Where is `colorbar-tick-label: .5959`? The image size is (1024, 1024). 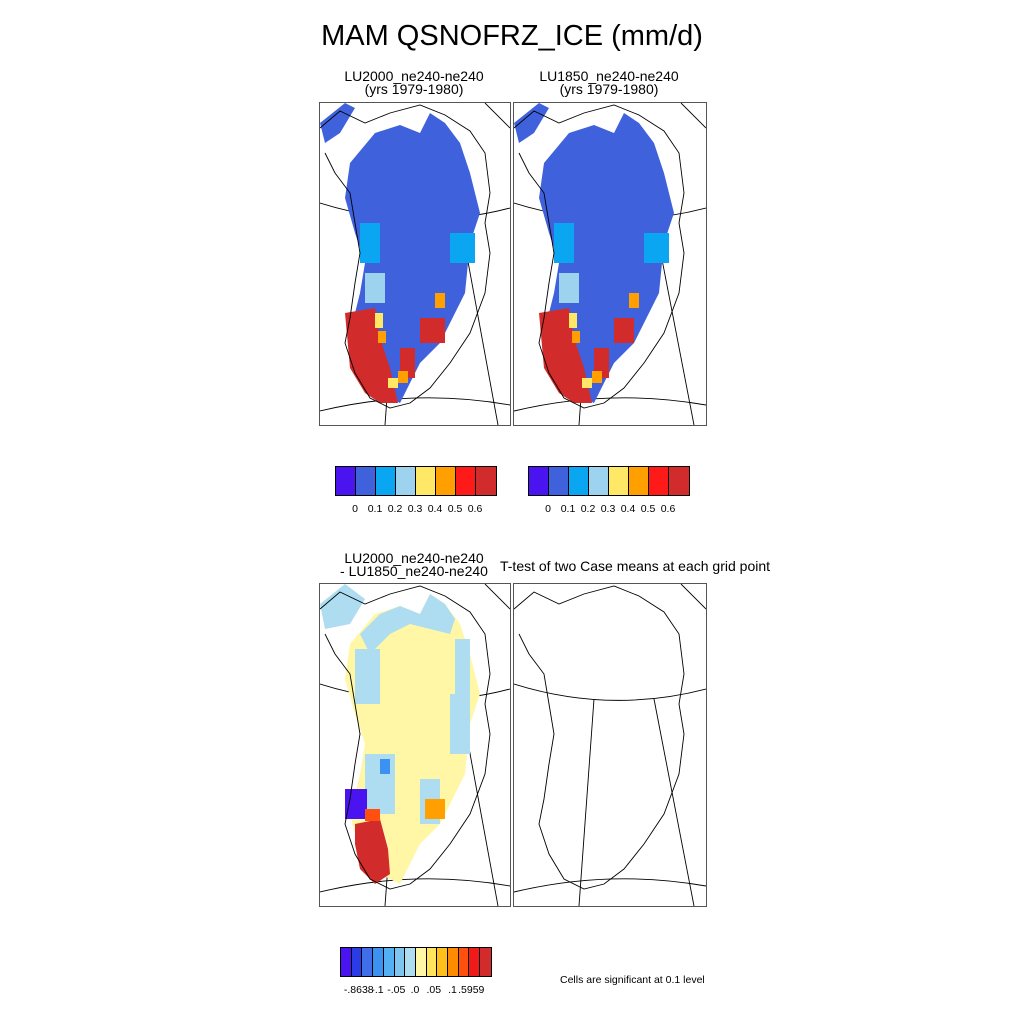 colorbar-tick-label: .5959 is located at coordinates (471, 990).